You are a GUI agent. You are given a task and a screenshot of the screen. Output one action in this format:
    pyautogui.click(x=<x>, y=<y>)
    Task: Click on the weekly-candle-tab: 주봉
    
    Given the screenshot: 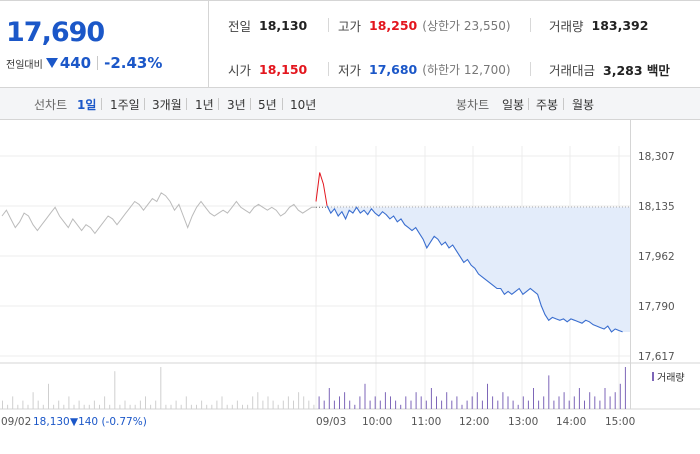 What is the action you would take?
    pyautogui.click(x=547, y=105)
    